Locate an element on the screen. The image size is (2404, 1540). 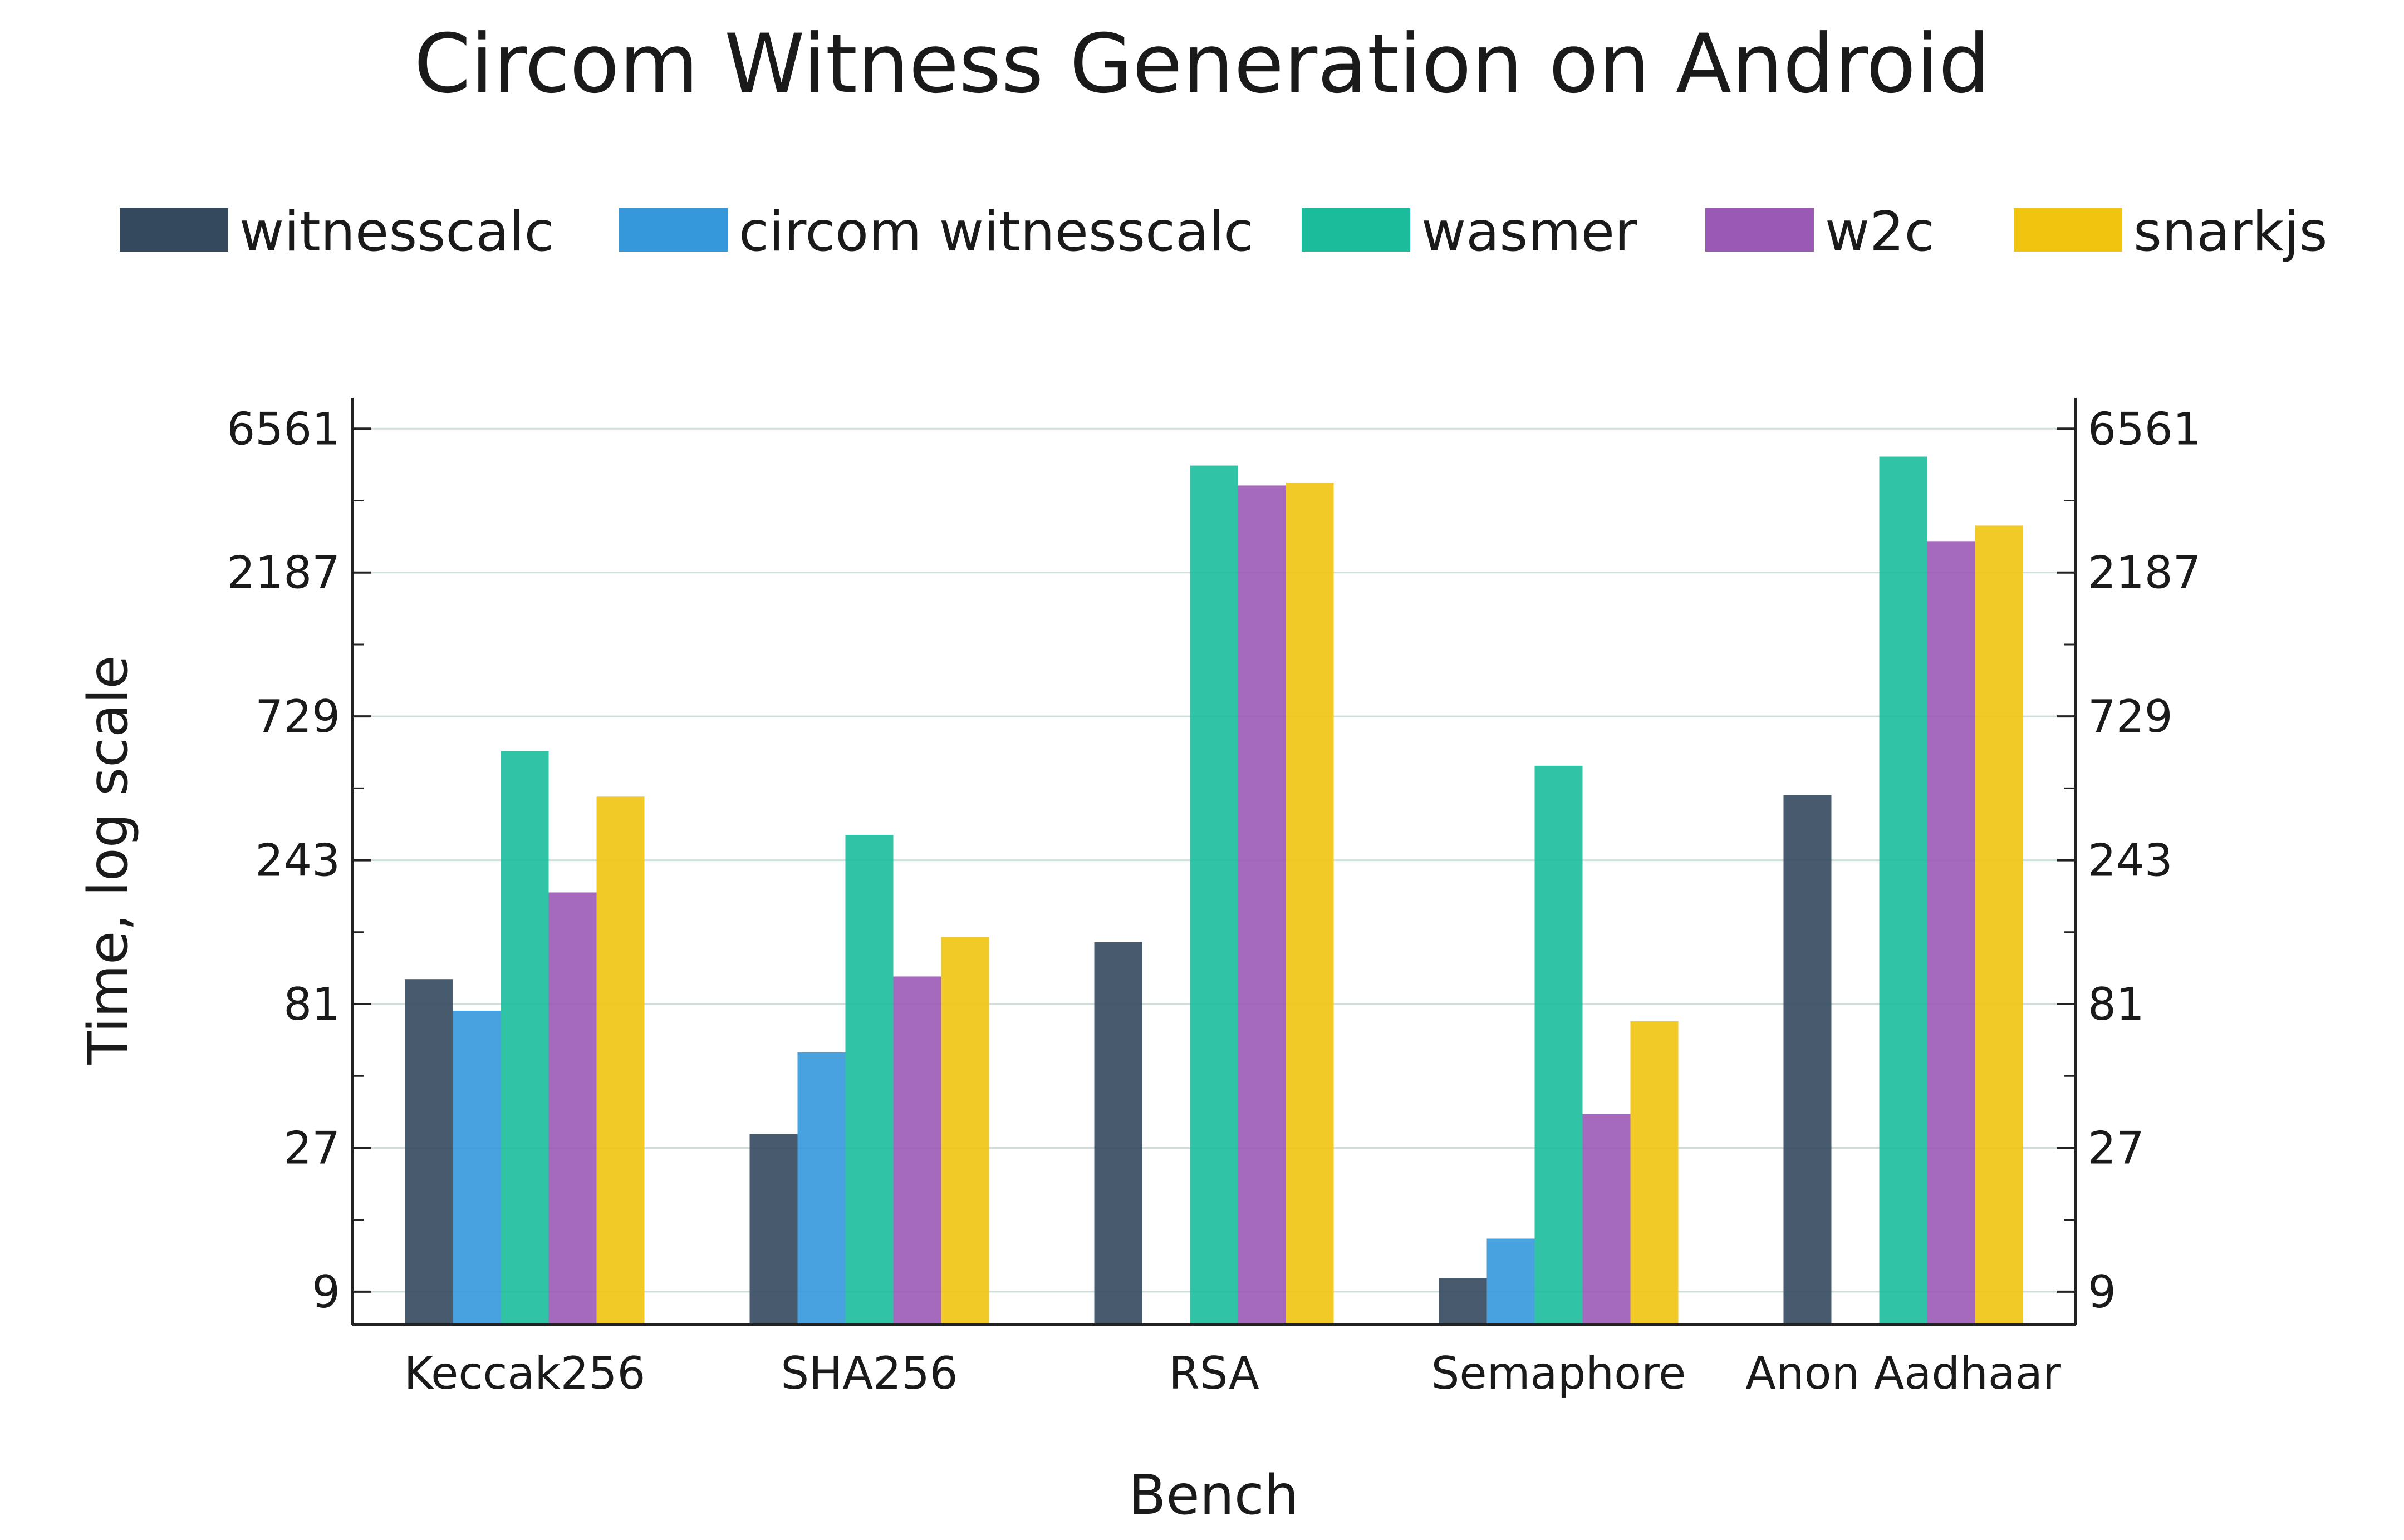
x-tick-label: Keccak256 is located at coordinates (525, 1373).